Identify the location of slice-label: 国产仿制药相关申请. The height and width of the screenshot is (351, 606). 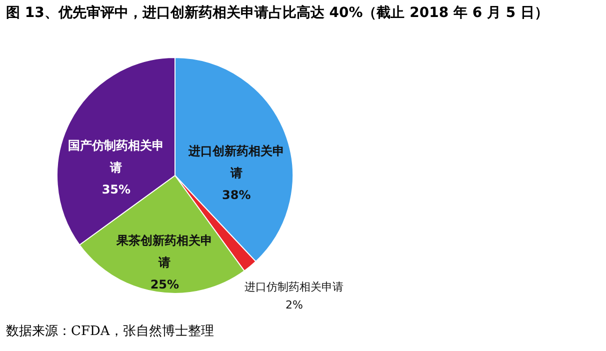
(116, 156).